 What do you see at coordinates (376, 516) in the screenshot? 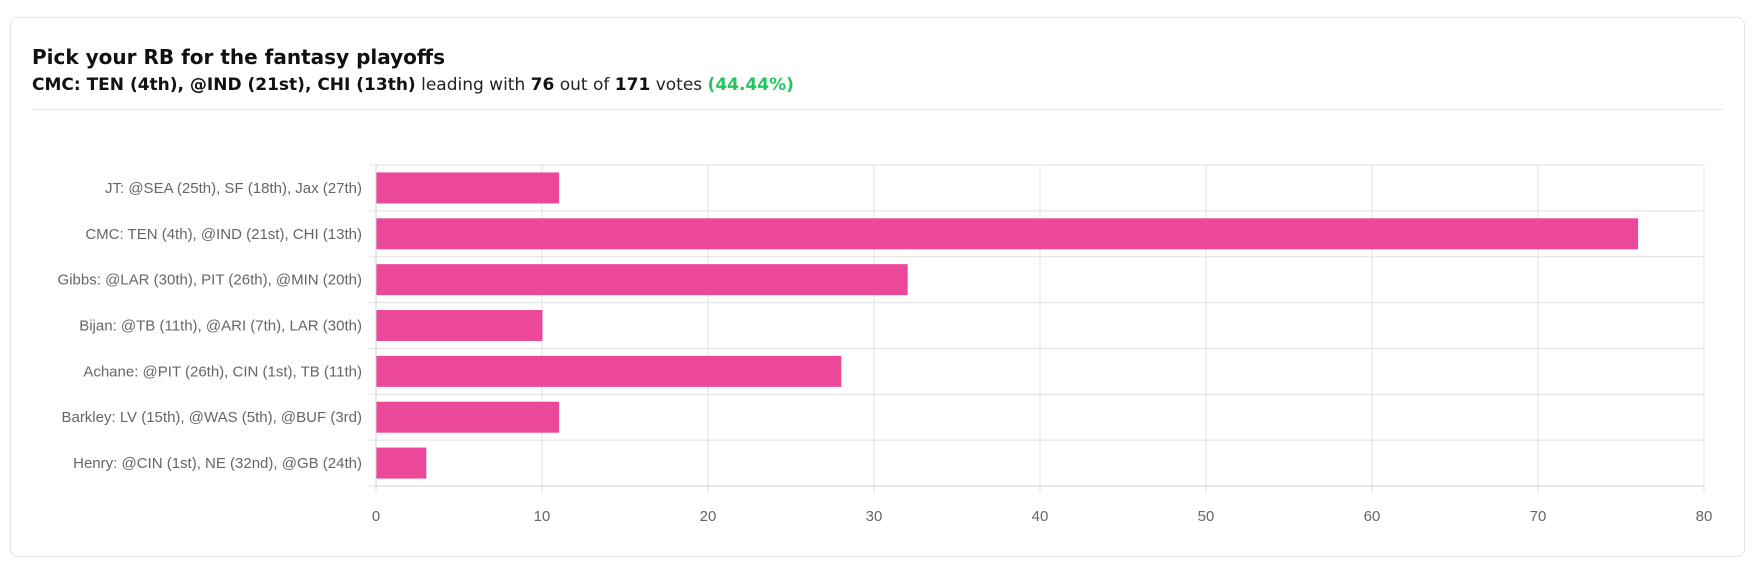
I see `x-tick-label: 0` at bounding box center [376, 516].